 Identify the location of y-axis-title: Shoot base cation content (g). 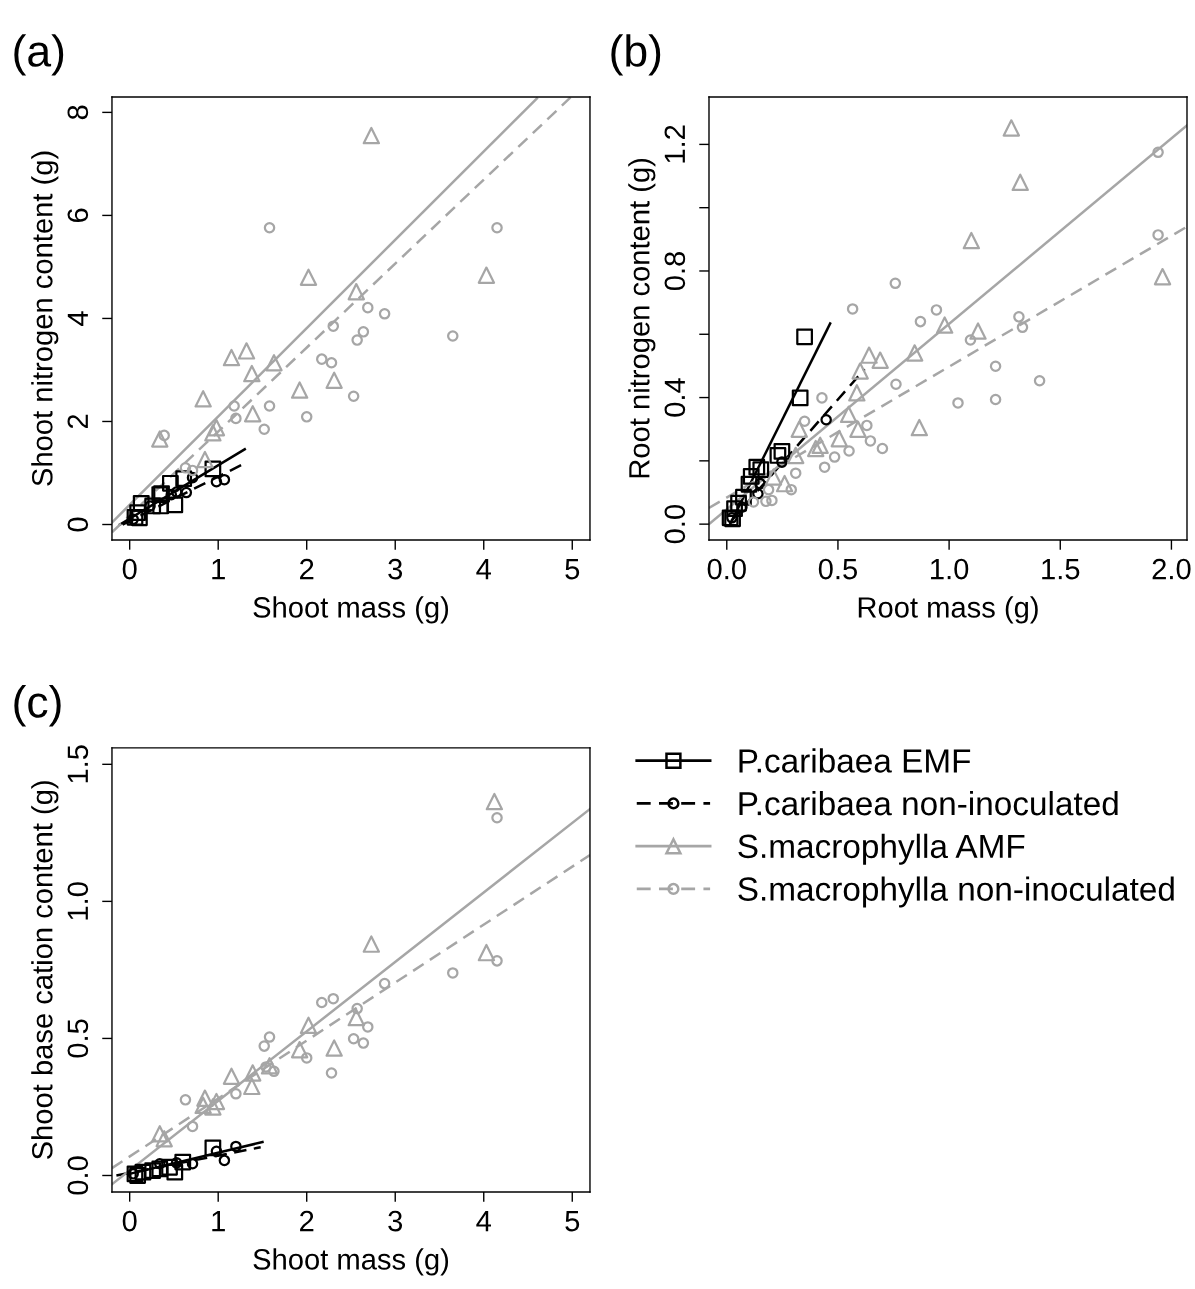
(45, 970).